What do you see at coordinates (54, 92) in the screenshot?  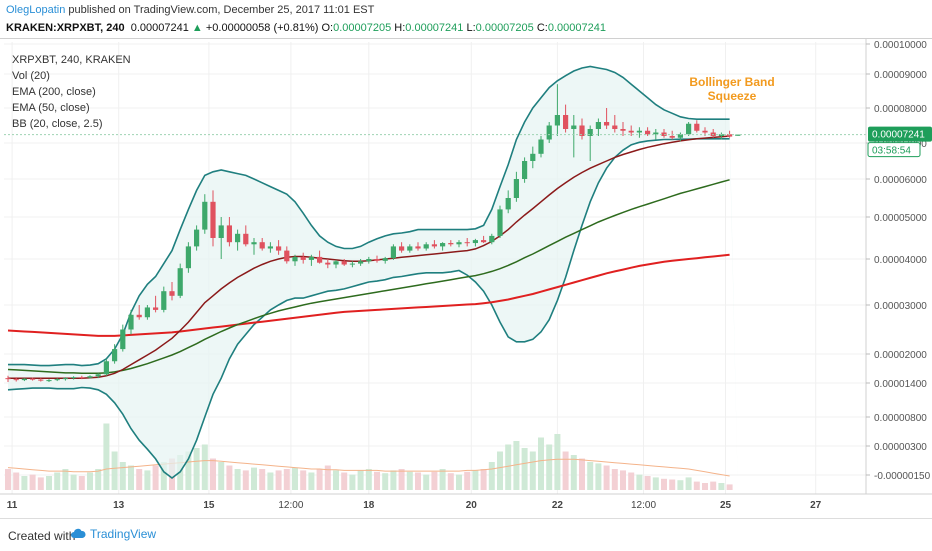 I see `legend-ema200: EMA (200, close)` at bounding box center [54, 92].